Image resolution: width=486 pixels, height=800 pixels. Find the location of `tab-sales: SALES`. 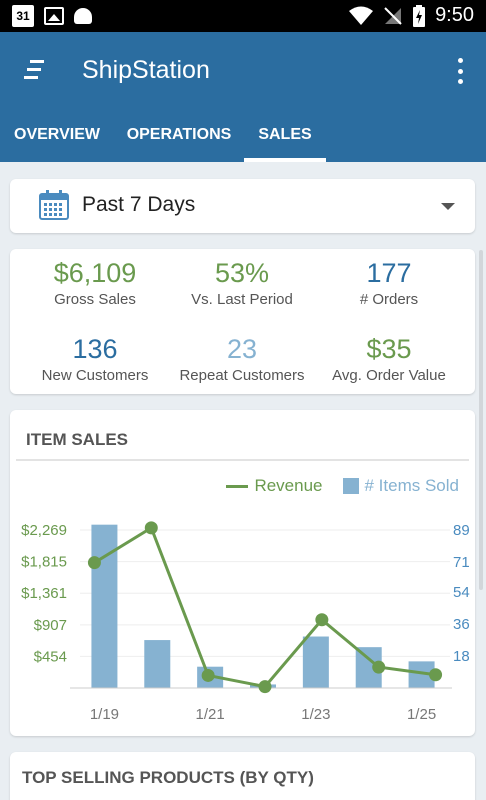

tab-sales: SALES is located at coordinates (285, 143).